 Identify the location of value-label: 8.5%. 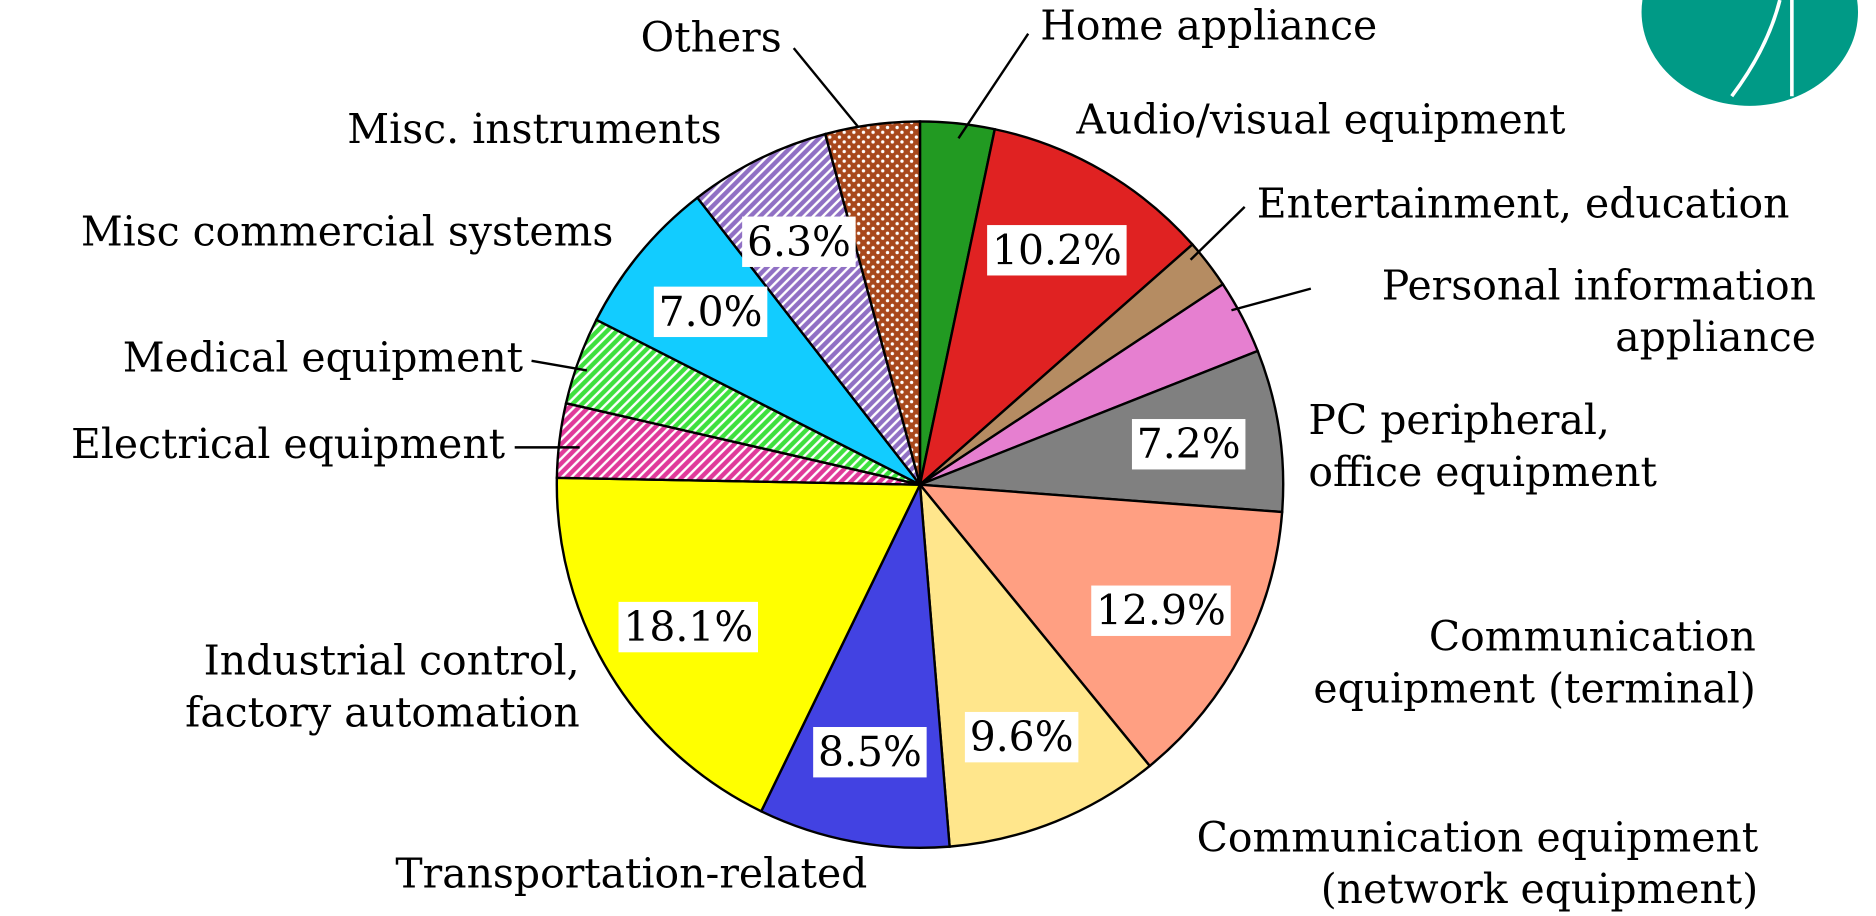
(870, 752).